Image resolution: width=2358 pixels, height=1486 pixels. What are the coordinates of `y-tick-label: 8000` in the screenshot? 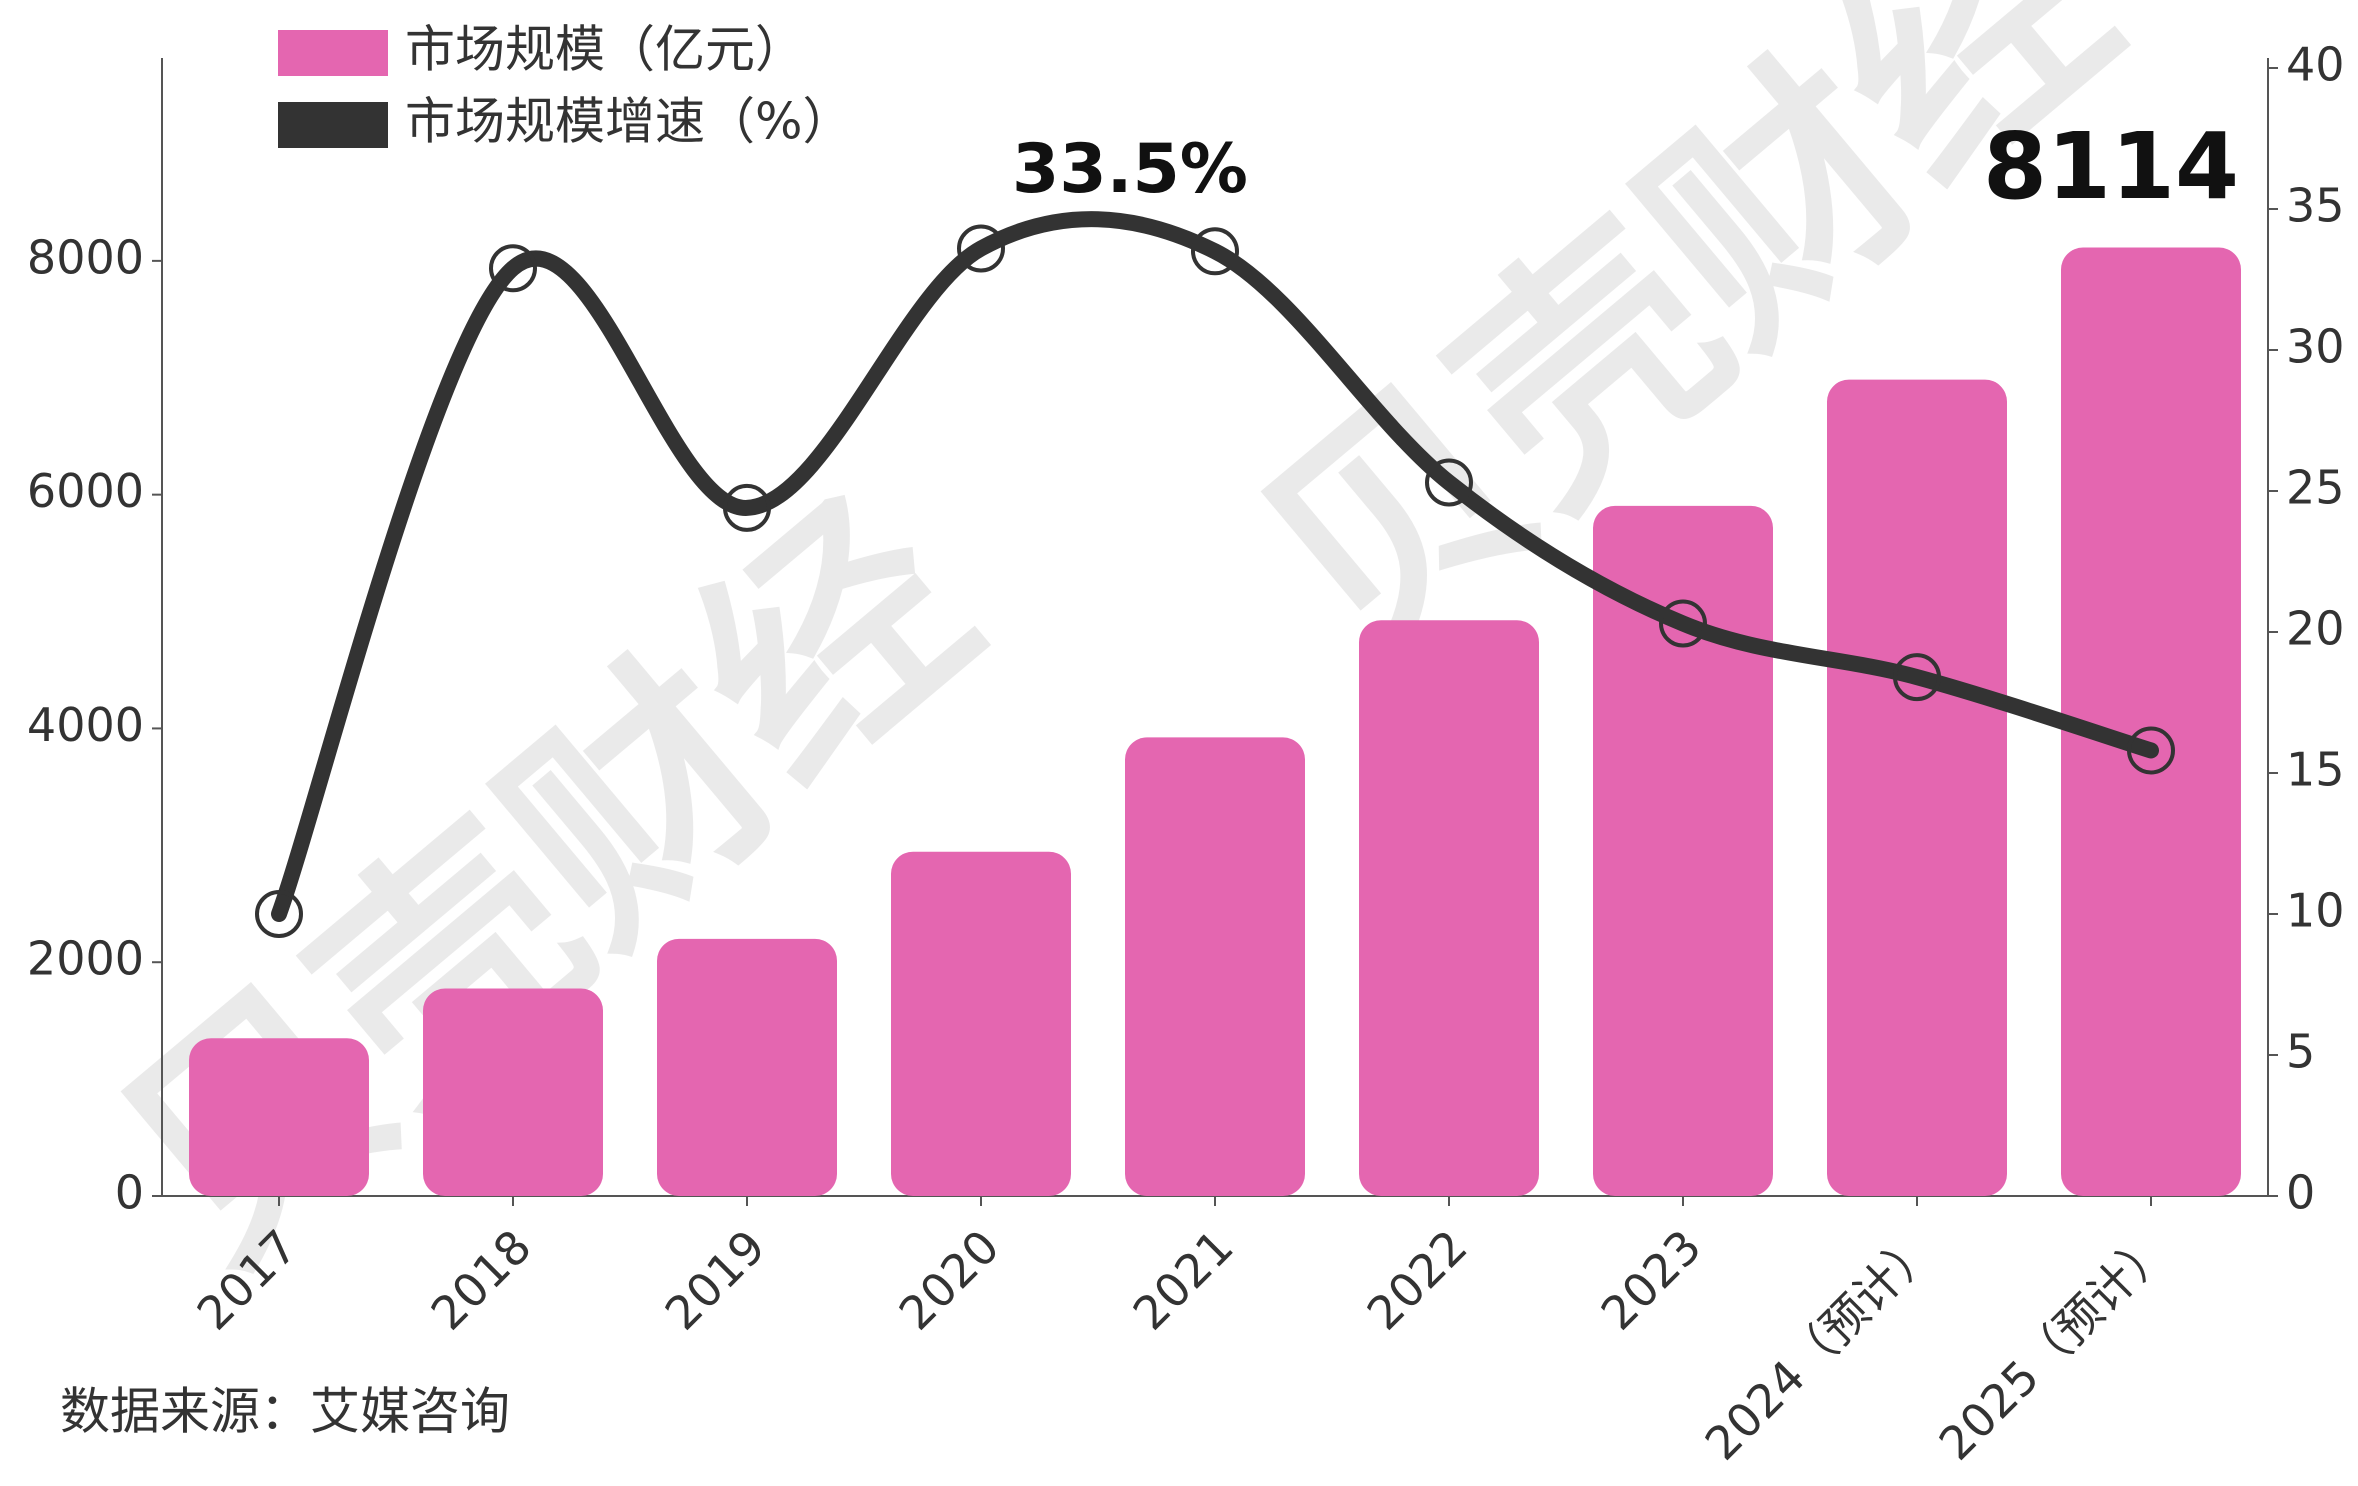 It's located at (85, 257).